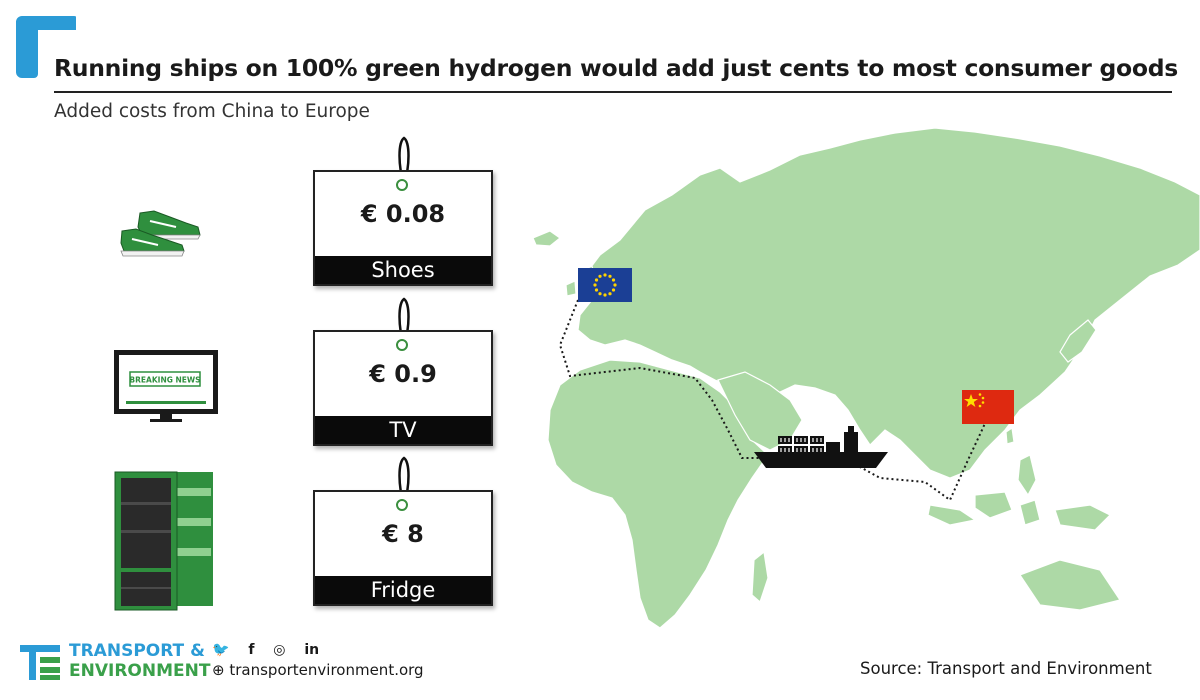 The image size is (1200, 700). I want to click on price-tag-tv: € 0.9 TV, so click(403, 388).